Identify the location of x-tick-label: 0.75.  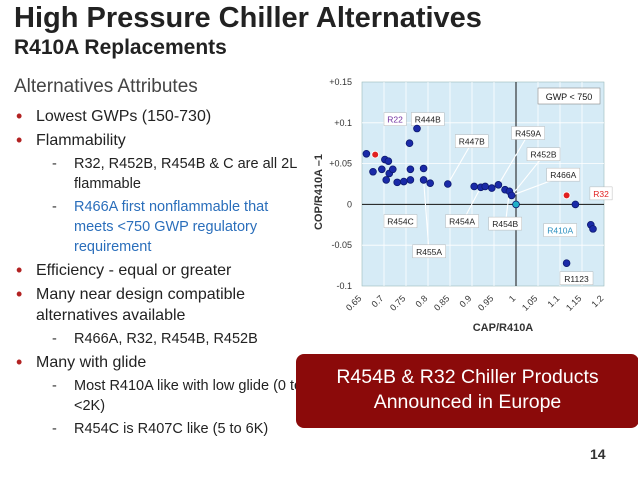
(397, 302).